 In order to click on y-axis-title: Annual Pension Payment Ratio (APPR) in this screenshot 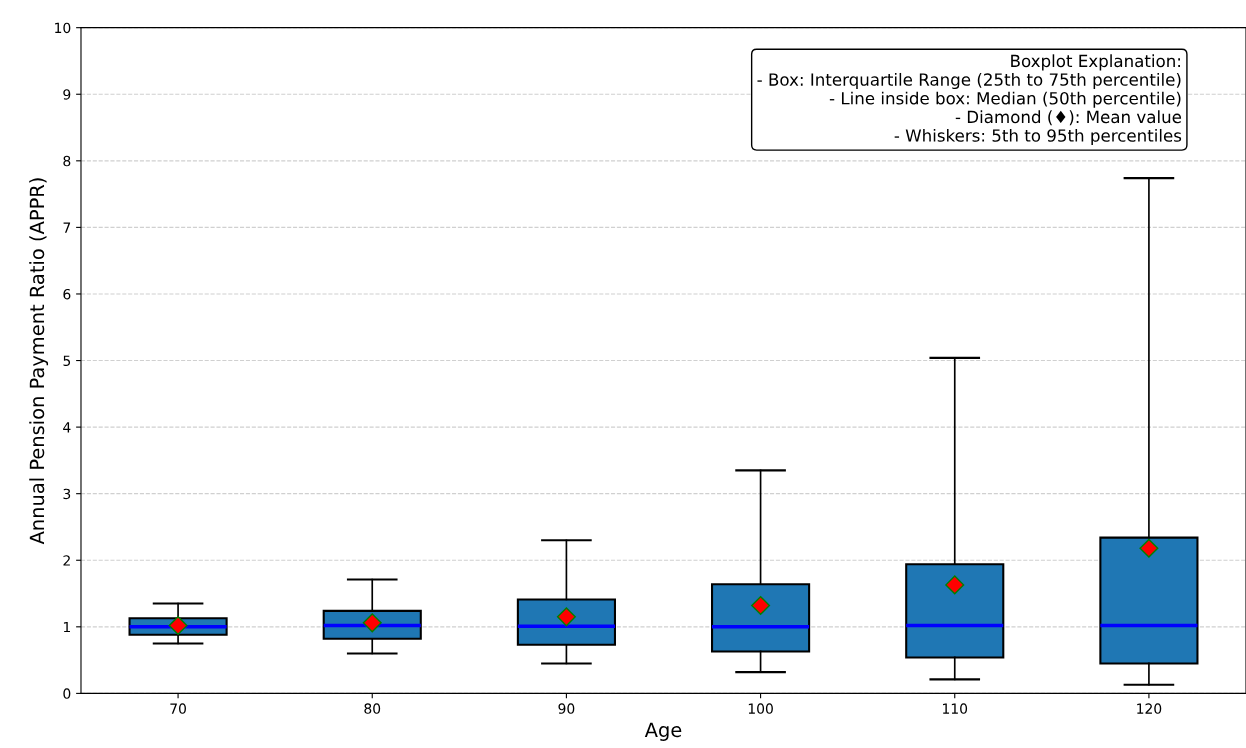, I will do `click(39, 361)`.